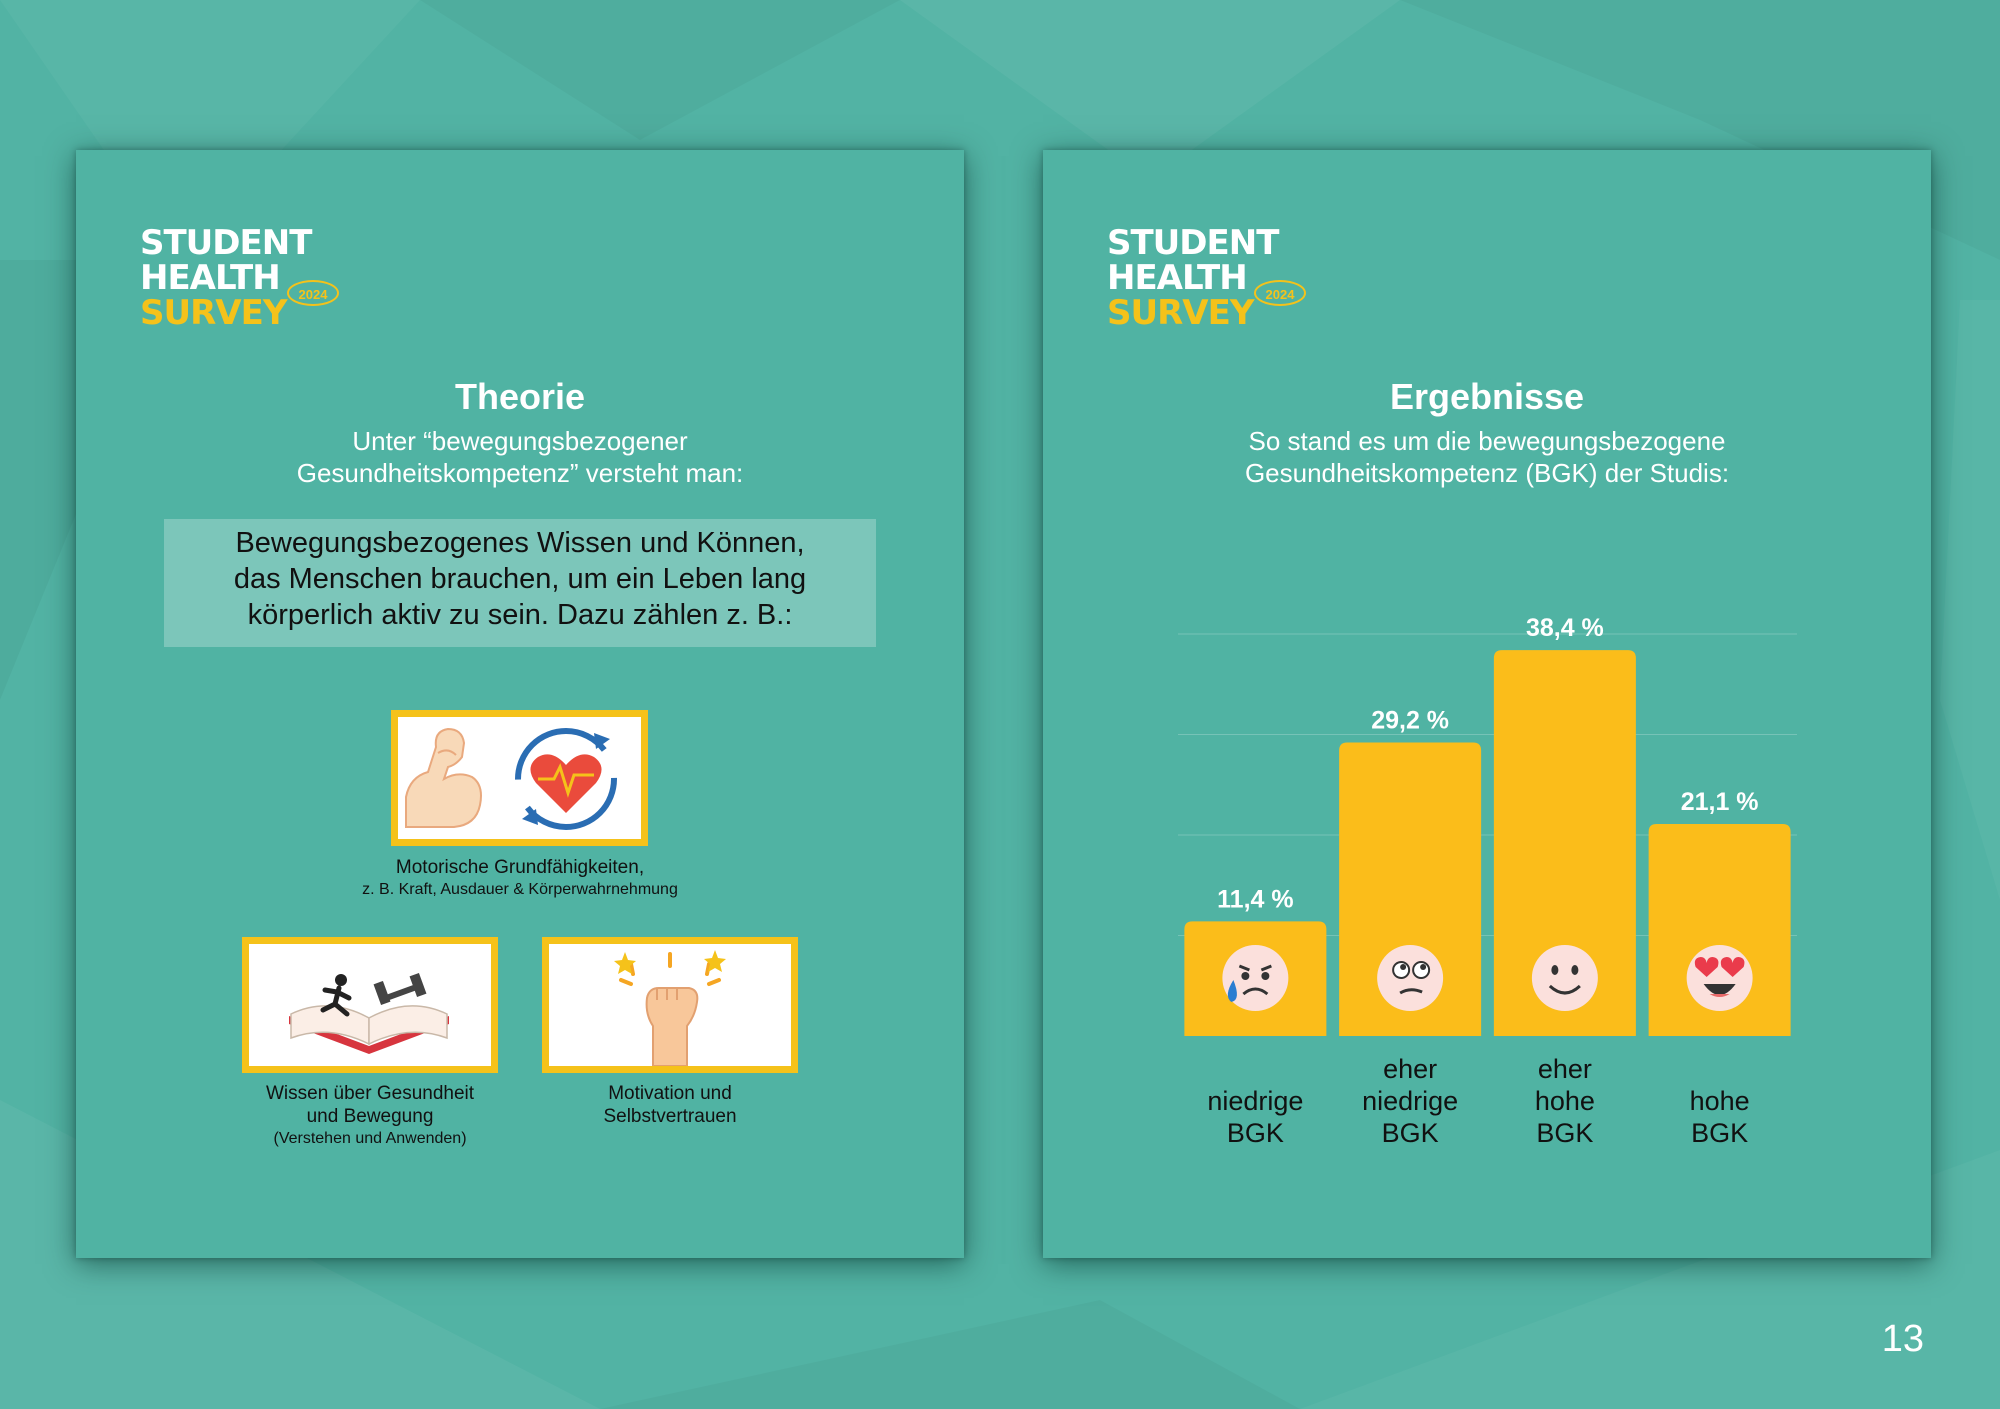 Image resolution: width=2000 pixels, height=1409 pixels. I want to click on theory-subtitle-line: Unter “bewegungsbezogener, so click(520, 441).